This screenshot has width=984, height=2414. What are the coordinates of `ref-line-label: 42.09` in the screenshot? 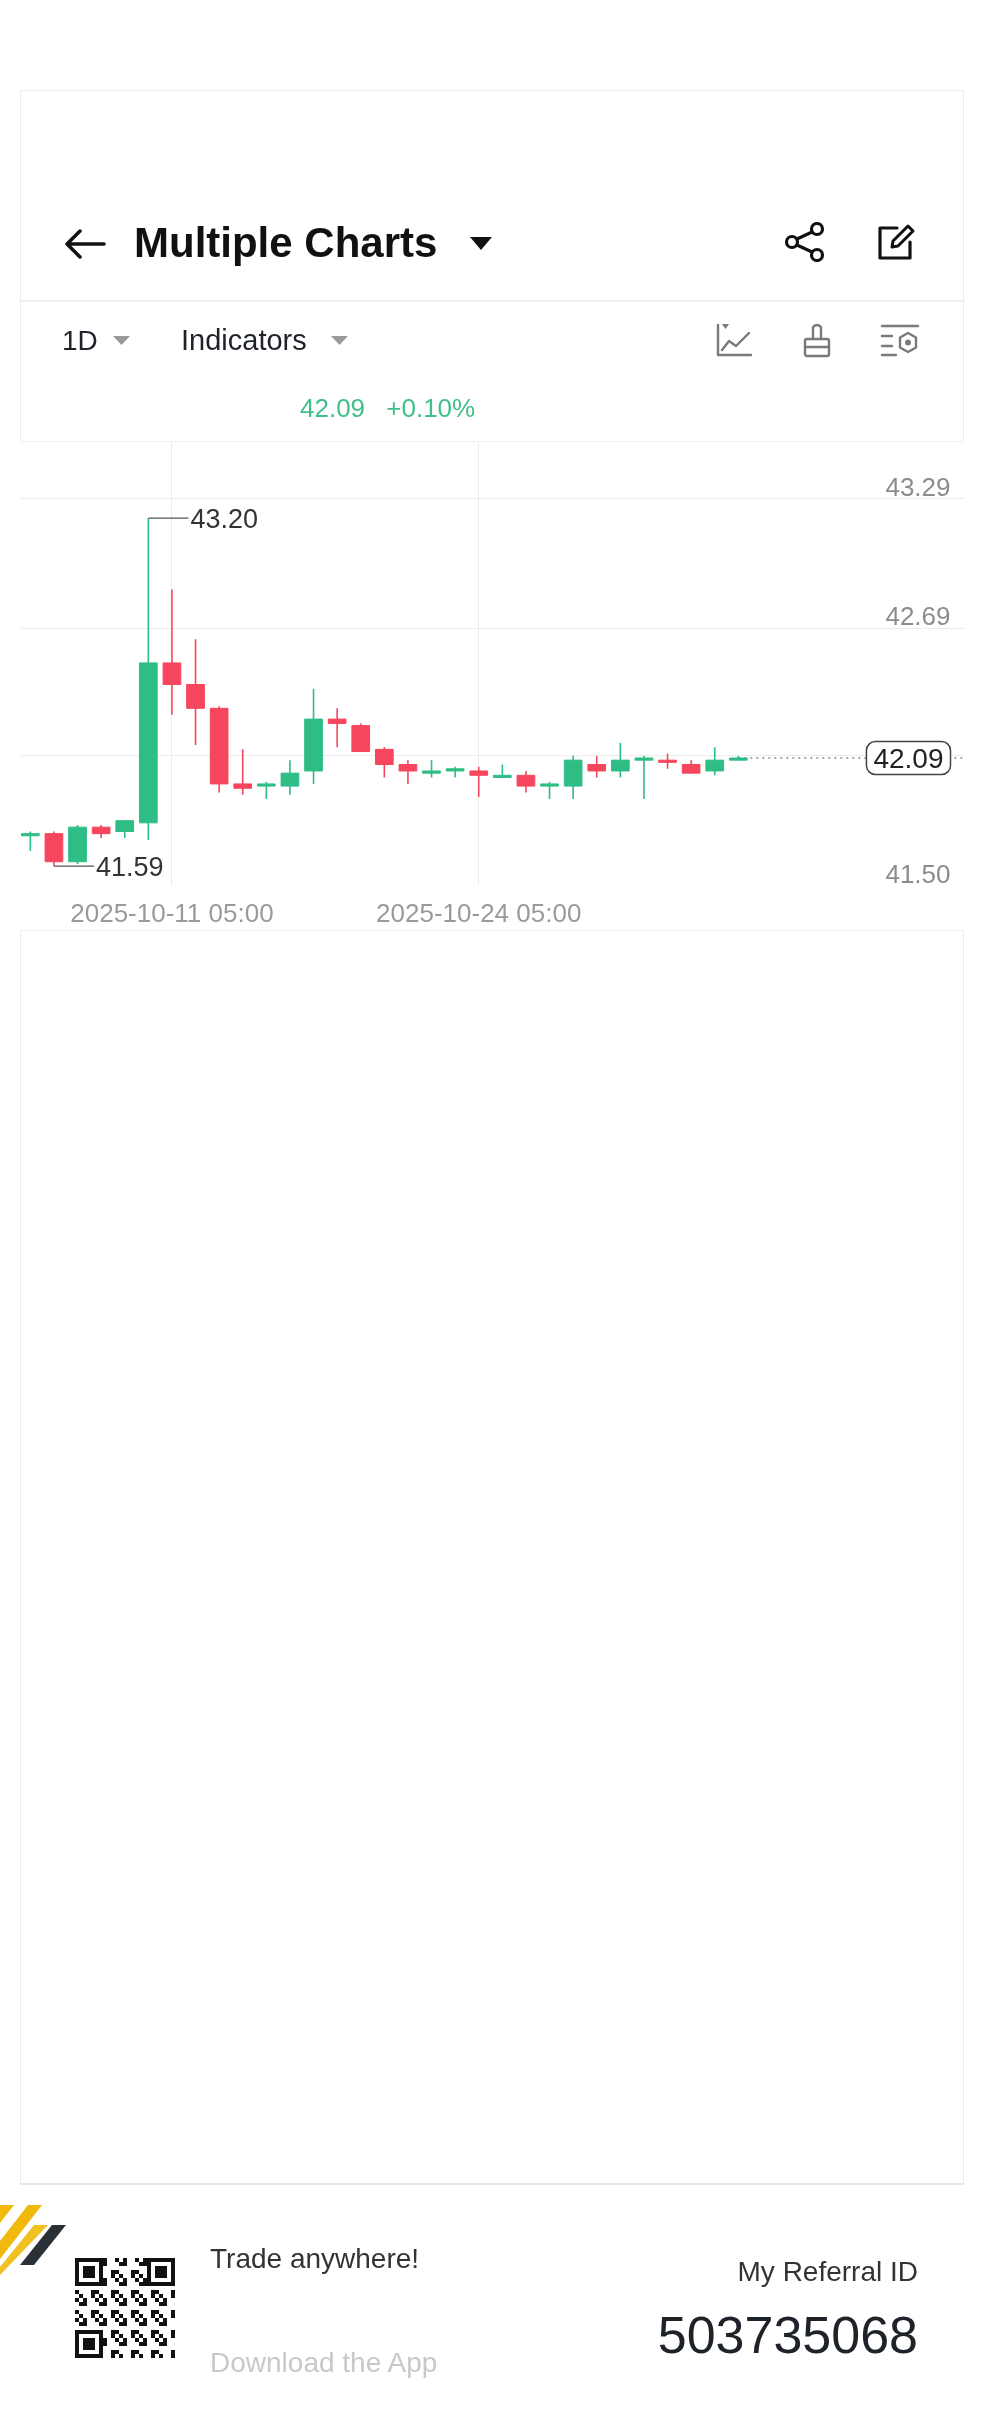 It's located at (908, 758).